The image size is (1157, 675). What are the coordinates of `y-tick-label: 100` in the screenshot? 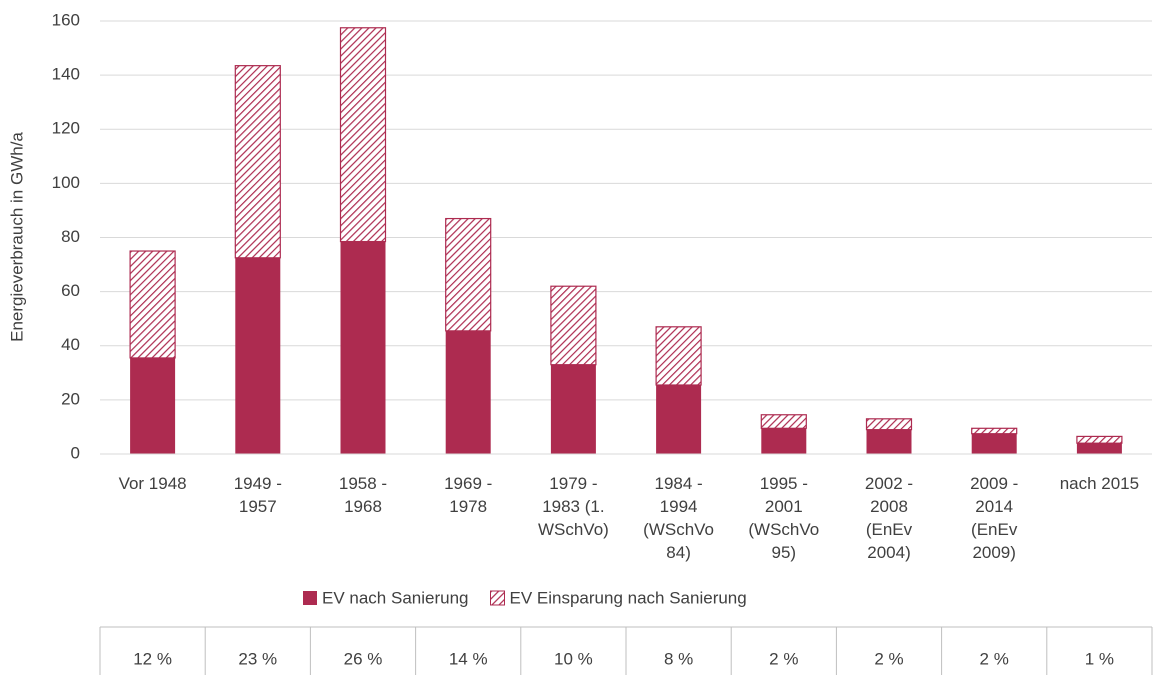 It's located at (66, 182).